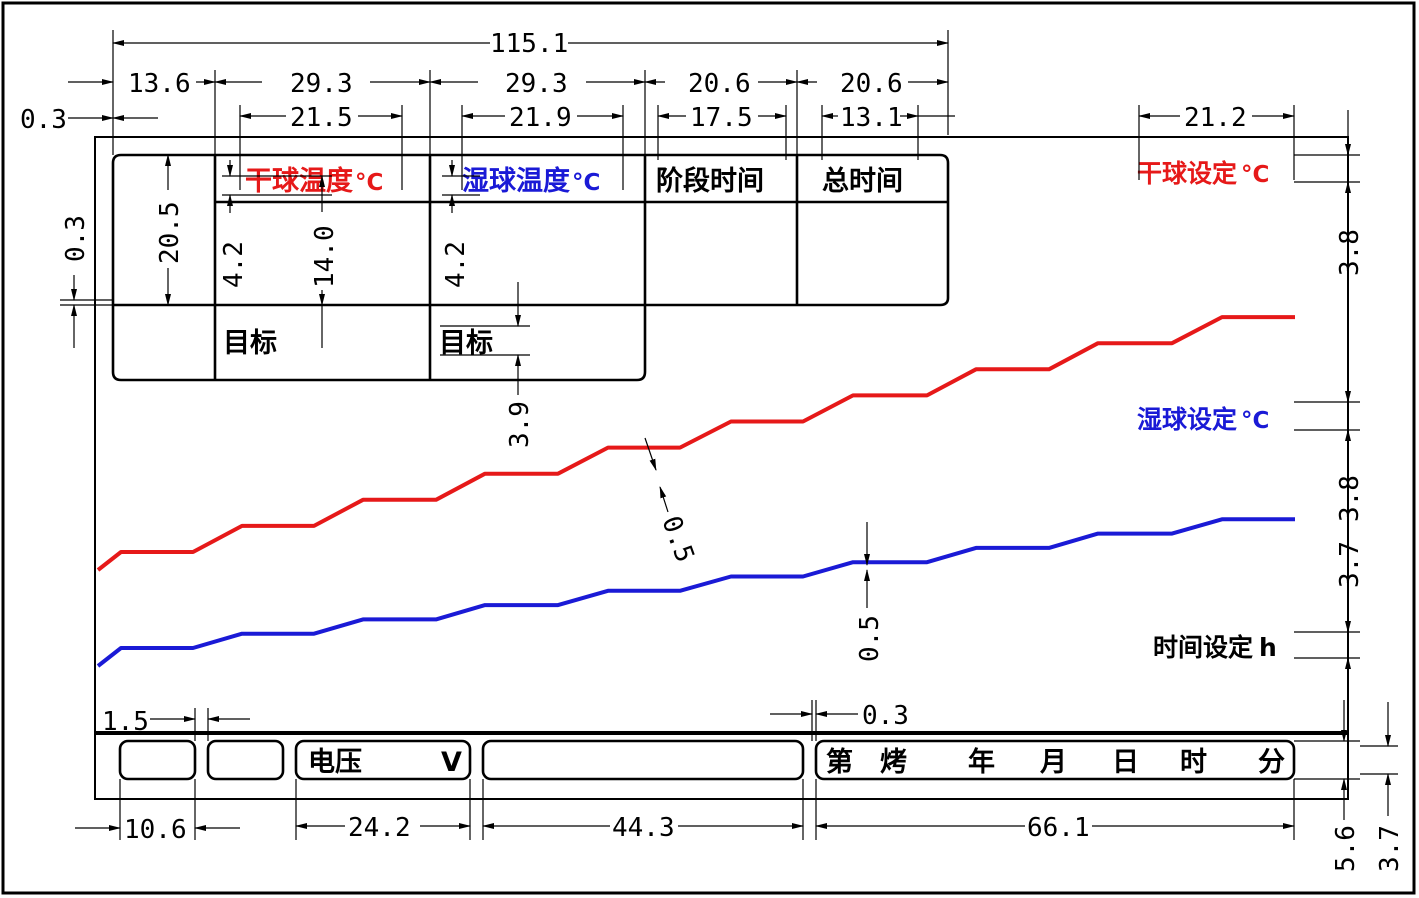 The height and width of the screenshot is (898, 1419). I want to click on dim-3-8-b: 3.8, so click(1350, 498).